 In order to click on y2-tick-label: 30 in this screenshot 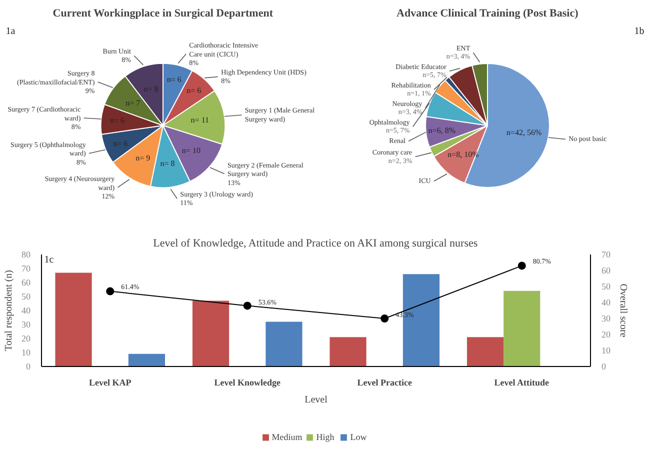, I will do `click(606, 319)`.